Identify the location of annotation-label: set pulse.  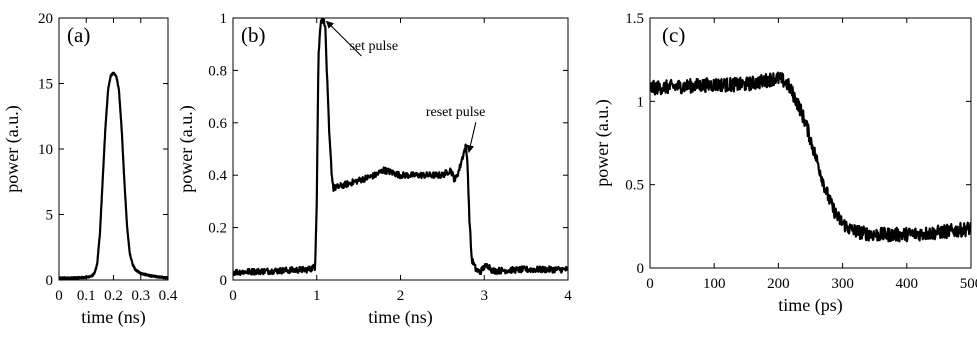
(373, 46).